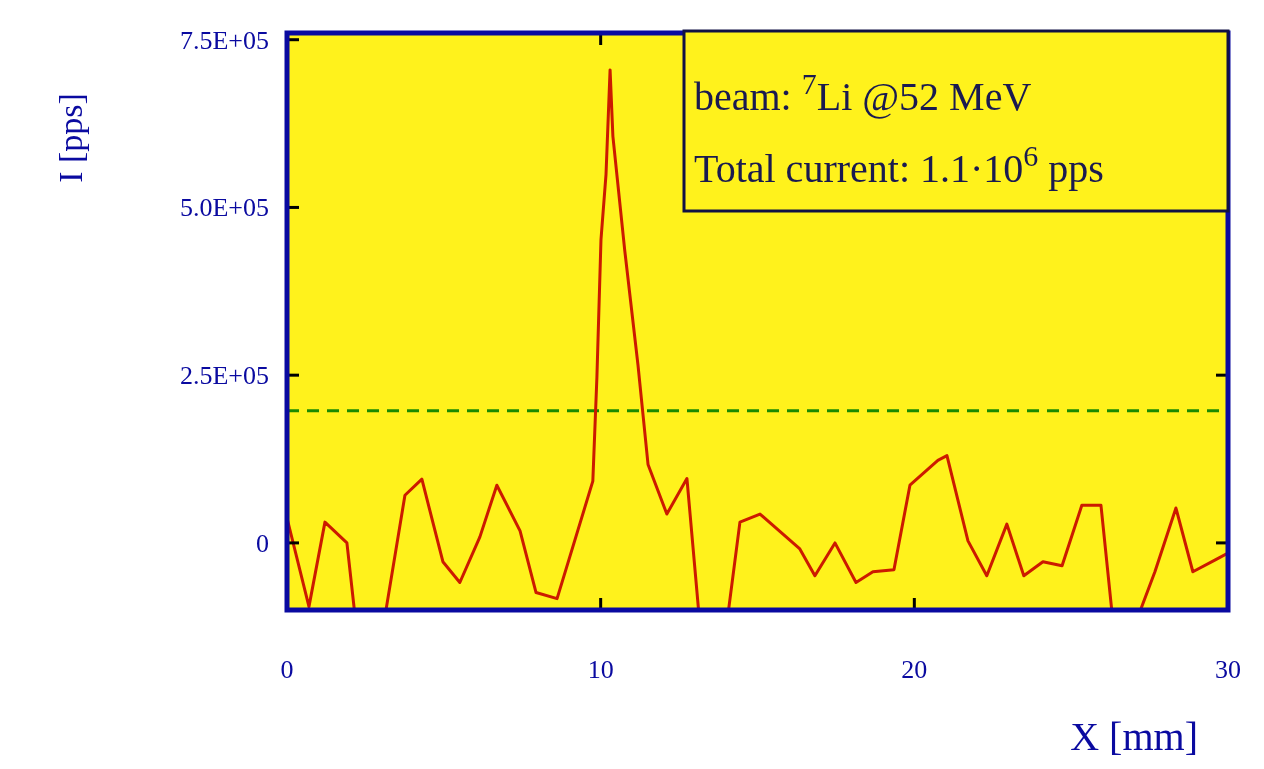  Describe the element at coordinates (863, 92) in the screenshot. I see `annotation: beam: $^{7}$Li @52 MeV` at that location.